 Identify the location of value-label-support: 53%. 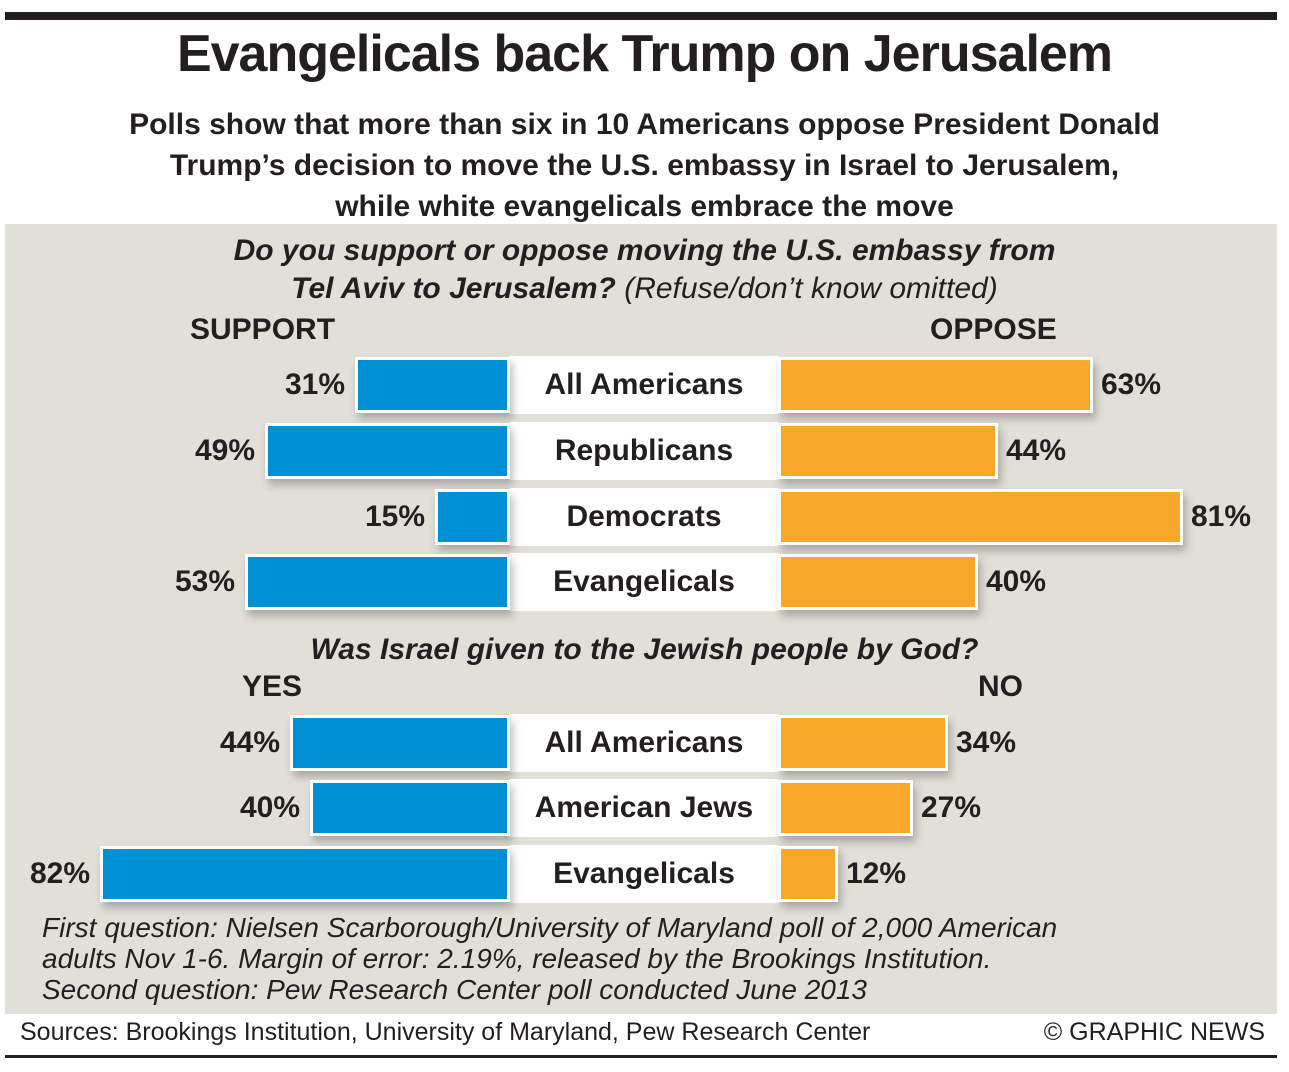
(204, 581).